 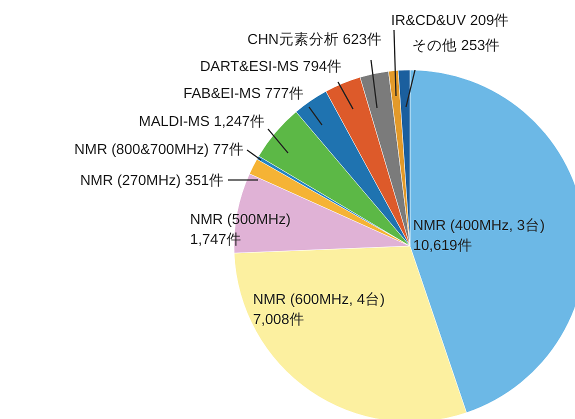 What do you see at coordinates (243, 94) in the screenshot?
I see `slice-label: FAB&EI-MS 777件` at bounding box center [243, 94].